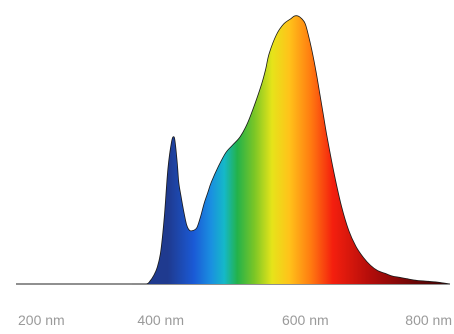  What do you see at coordinates (160, 320) in the screenshot?
I see `x-tick-label: 400 nm` at bounding box center [160, 320].